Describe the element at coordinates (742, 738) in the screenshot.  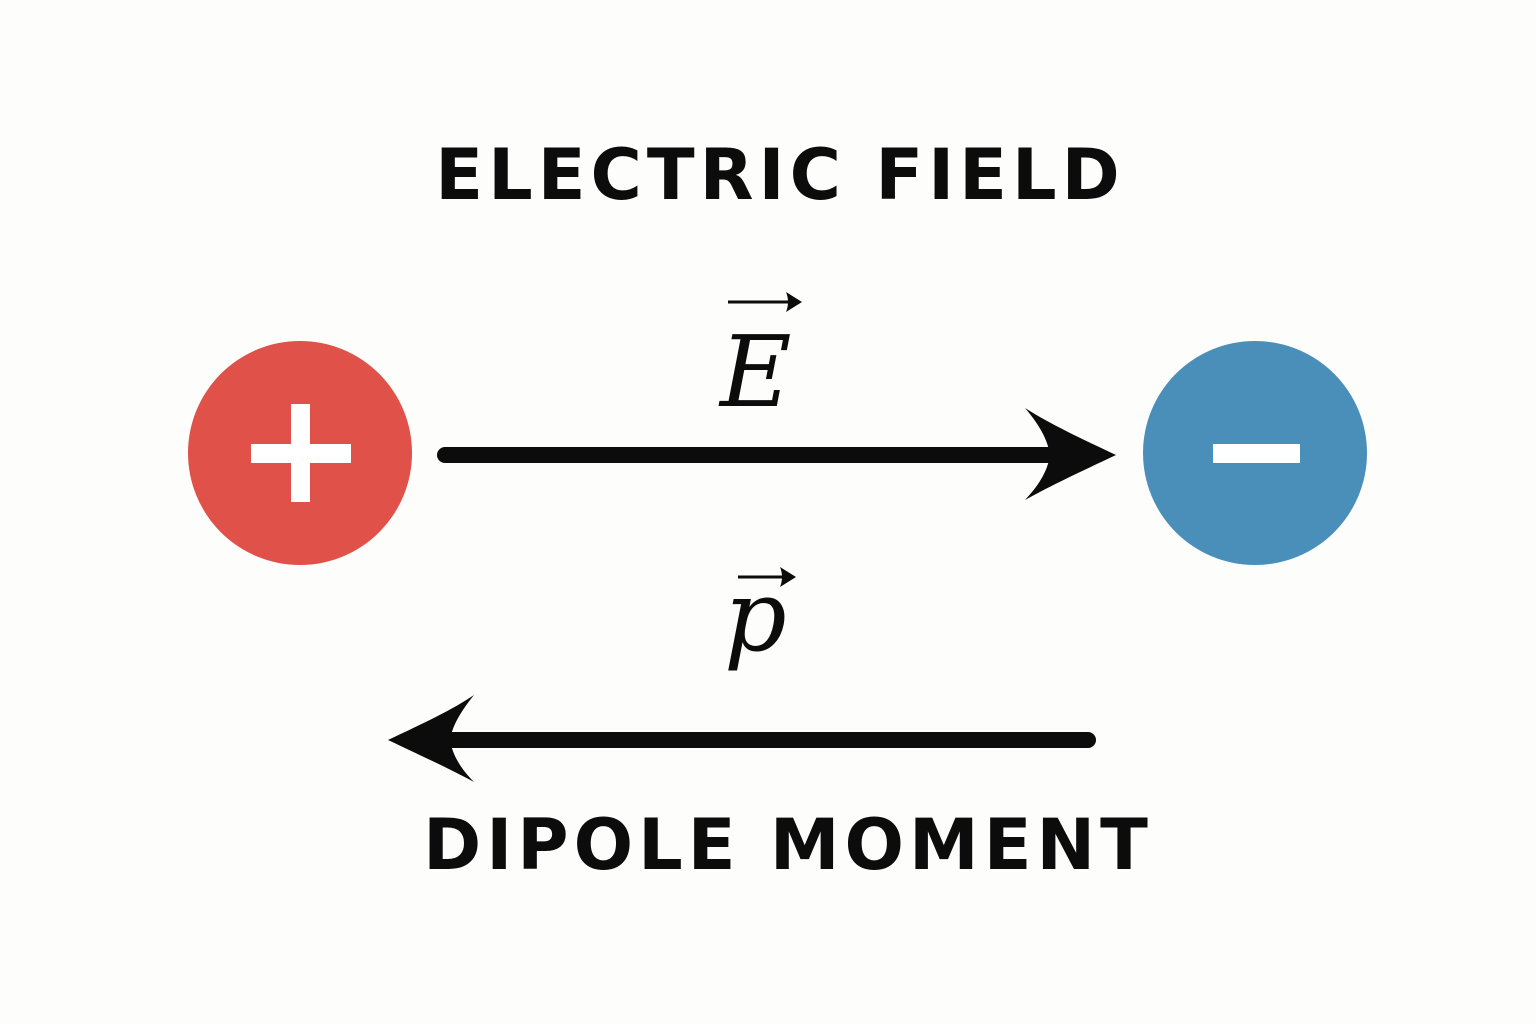
I see `dipole-moment-arrow` at that location.